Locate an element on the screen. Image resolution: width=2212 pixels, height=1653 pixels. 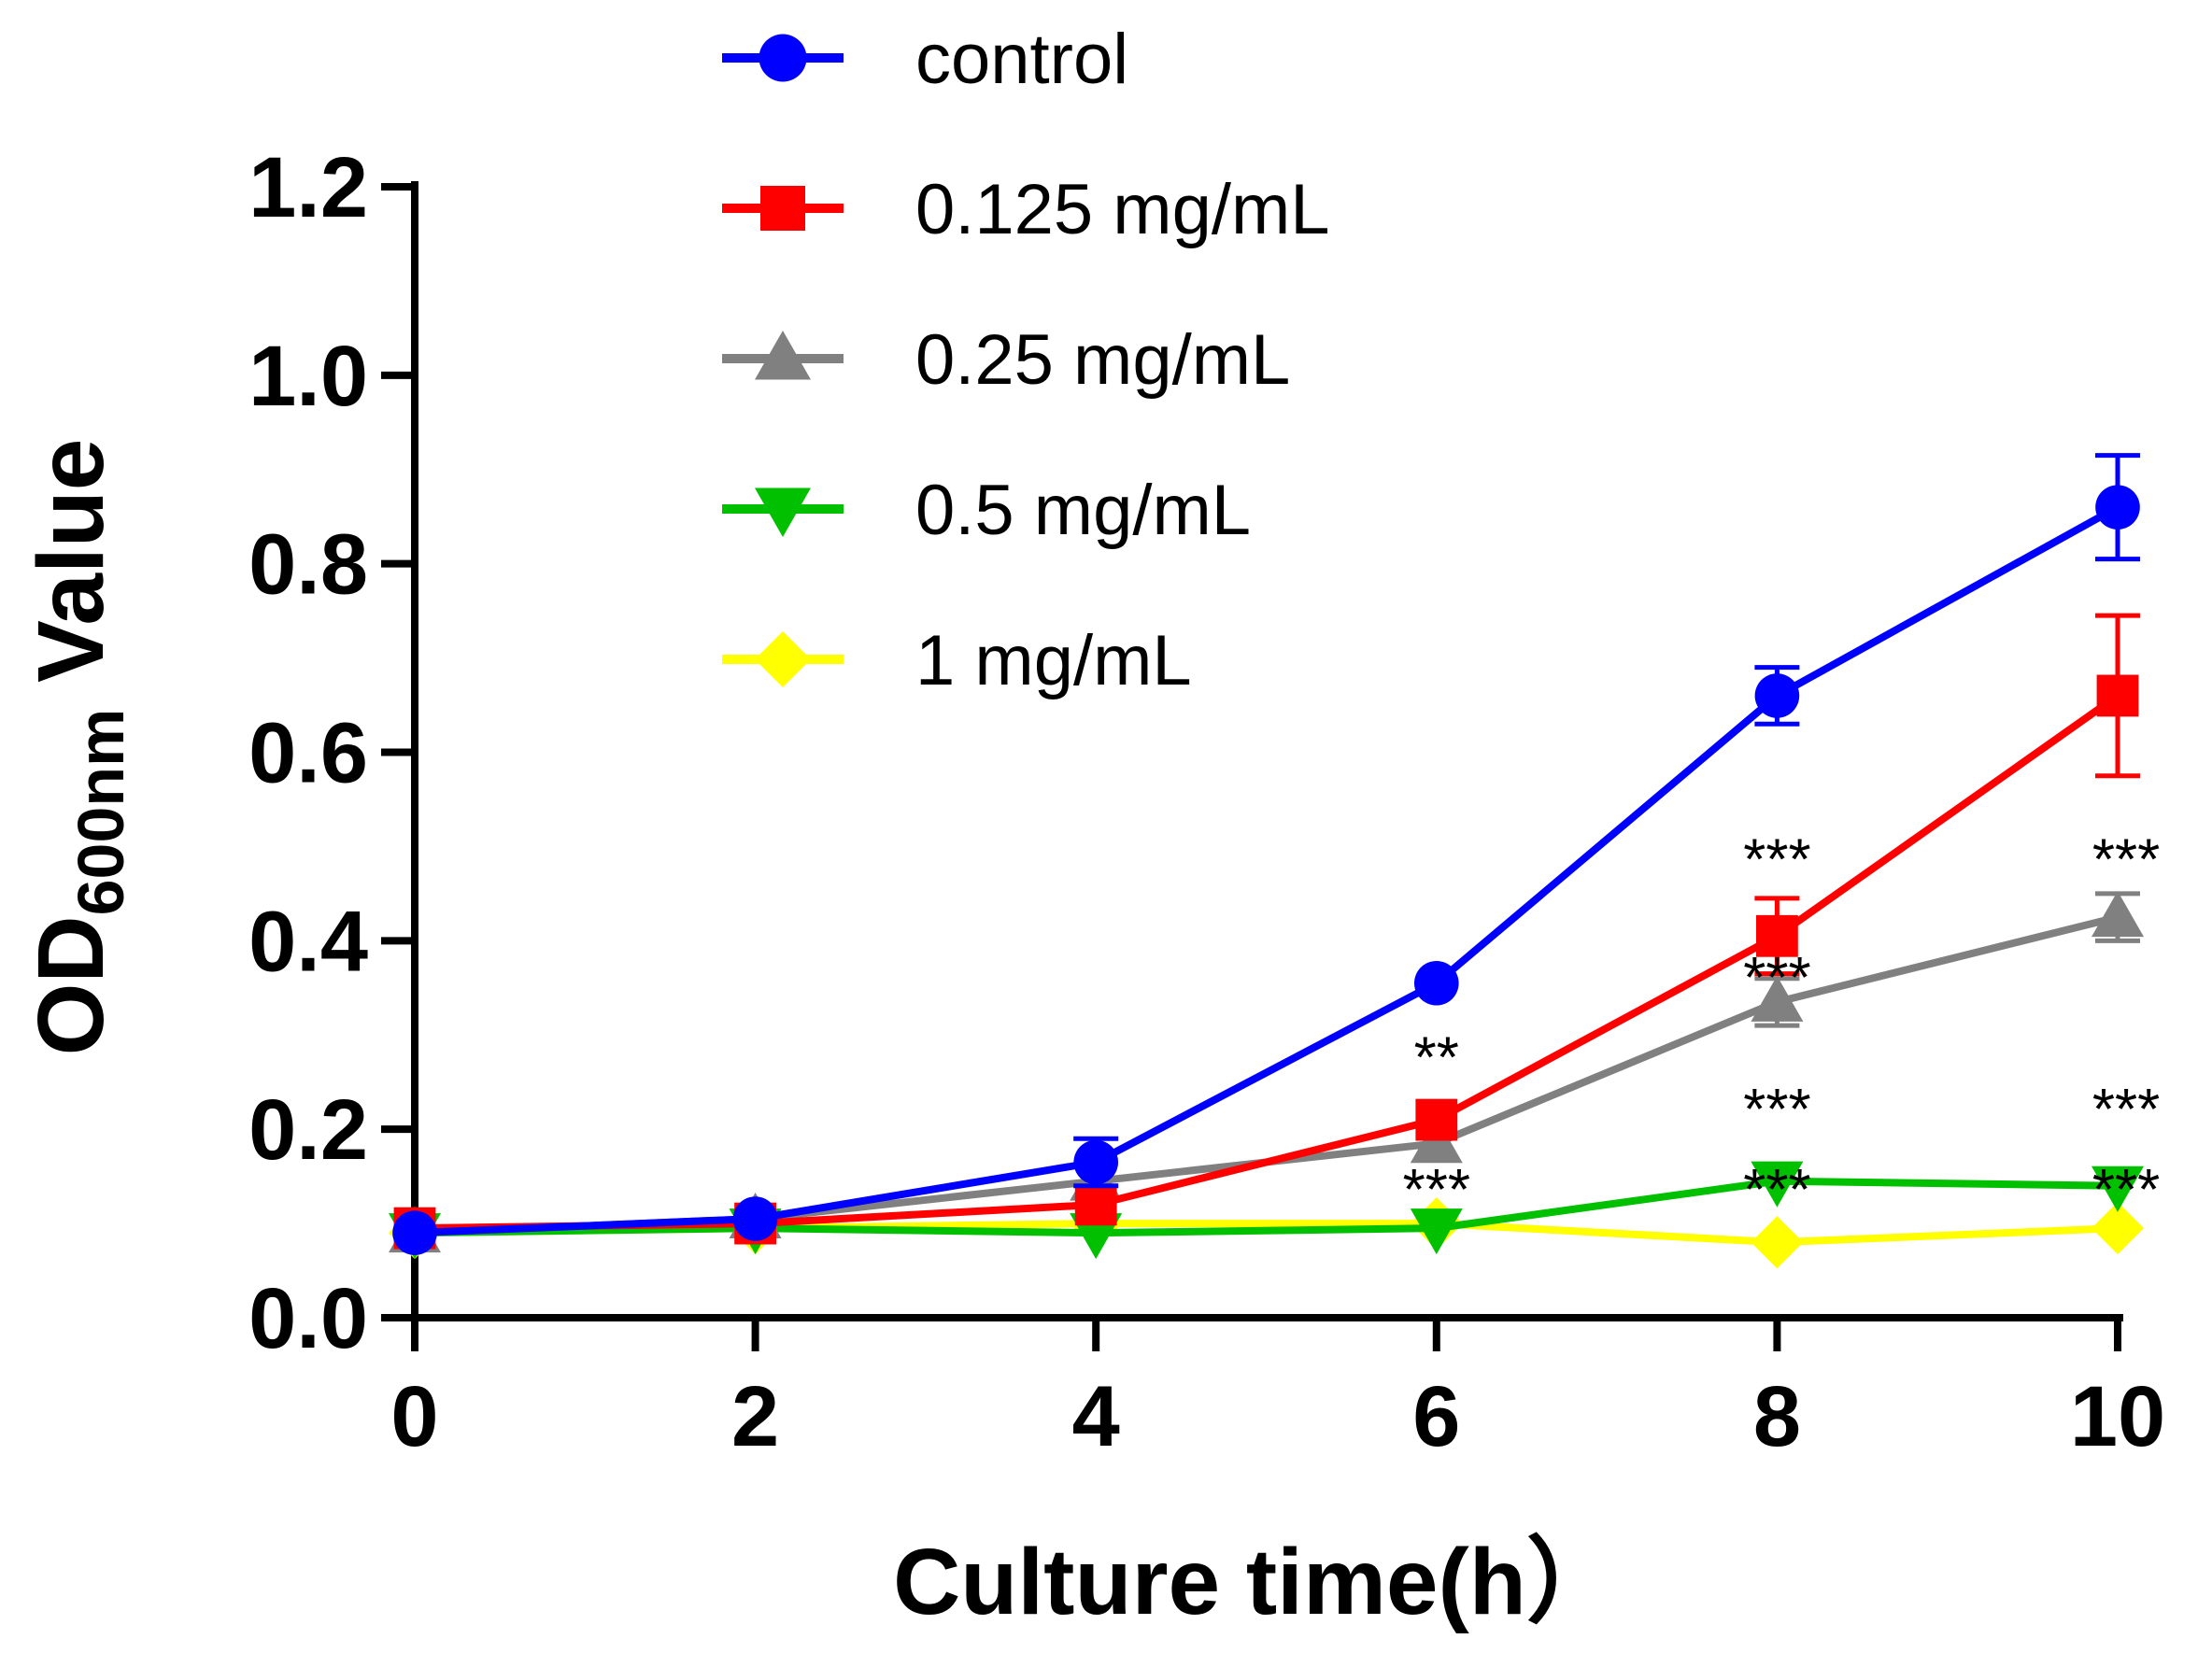
y-axis-title-suffix: Value is located at coordinates (71, 574).